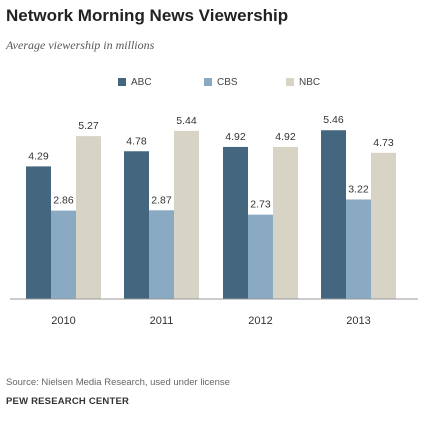  Describe the element at coordinates (290, 82) in the screenshot. I see `legend-swatch-nbc` at that location.